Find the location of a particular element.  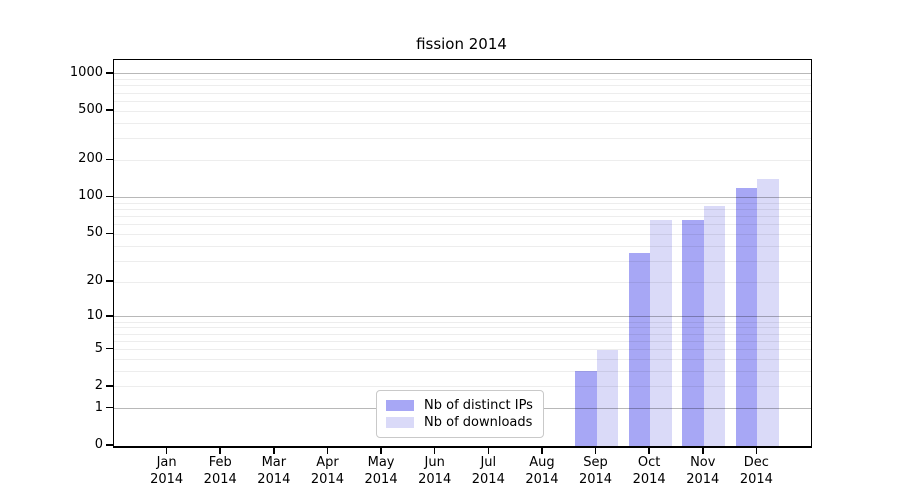

x-tick-label: Apr 2014 is located at coordinates (327, 471).